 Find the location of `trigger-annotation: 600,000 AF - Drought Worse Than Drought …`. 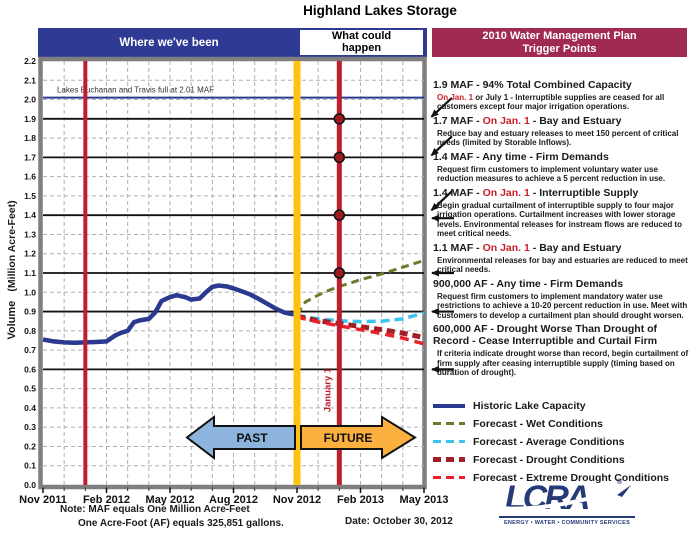

trigger-annotation: 600,000 AF - Drought Worse Than Drought … is located at coordinates (561, 350).